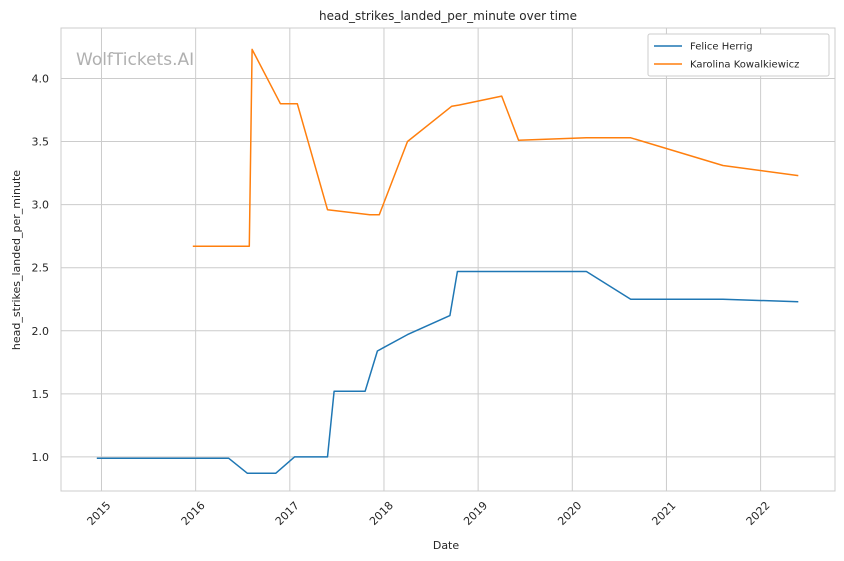 The height and width of the screenshot is (561, 844). What do you see at coordinates (41, 457) in the screenshot?
I see `y-tick-label: 1.0` at bounding box center [41, 457].